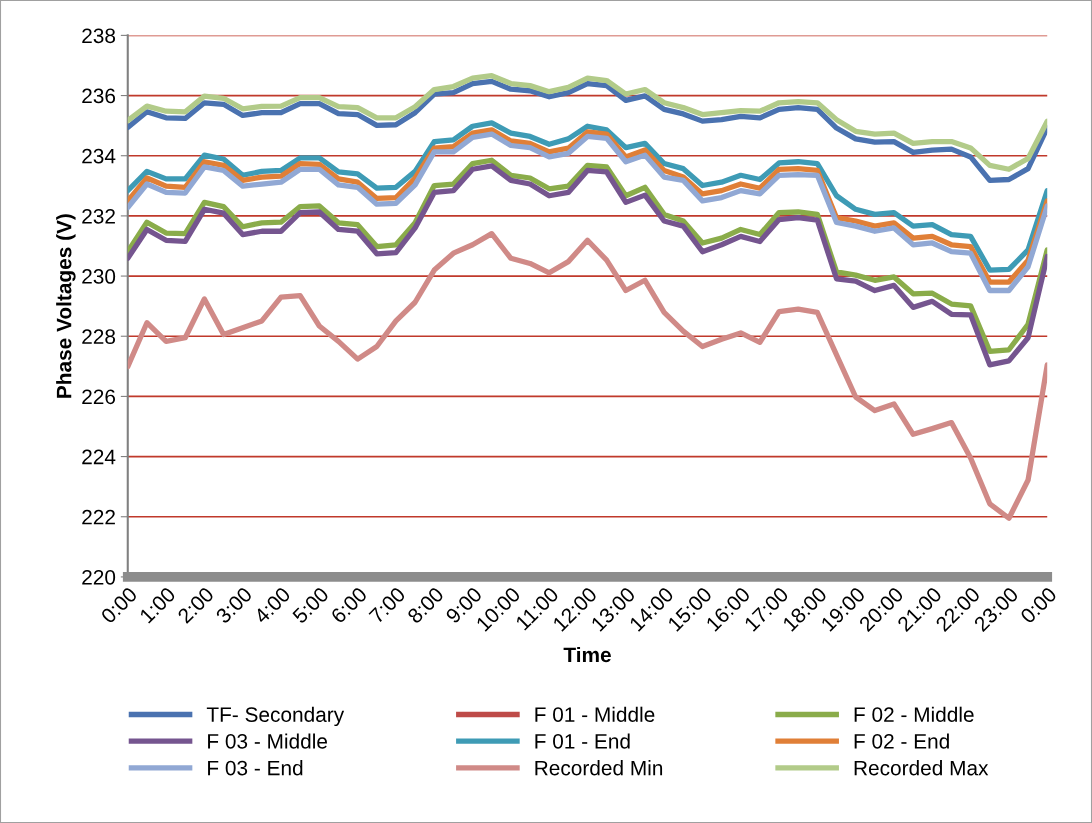 Image resolution: width=1092 pixels, height=823 pixels. What do you see at coordinates (310, 605) in the screenshot?
I see `x-tick-label: 5:00` at bounding box center [310, 605].